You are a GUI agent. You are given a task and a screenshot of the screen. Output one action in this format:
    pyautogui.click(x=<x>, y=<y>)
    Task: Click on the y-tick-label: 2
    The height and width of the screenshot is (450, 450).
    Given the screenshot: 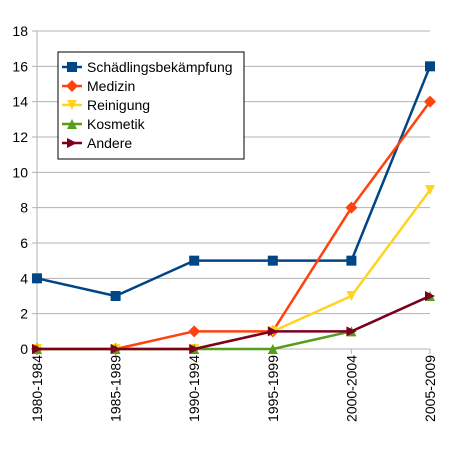 What is the action you would take?
    pyautogui.click(x=24, y=314)
    